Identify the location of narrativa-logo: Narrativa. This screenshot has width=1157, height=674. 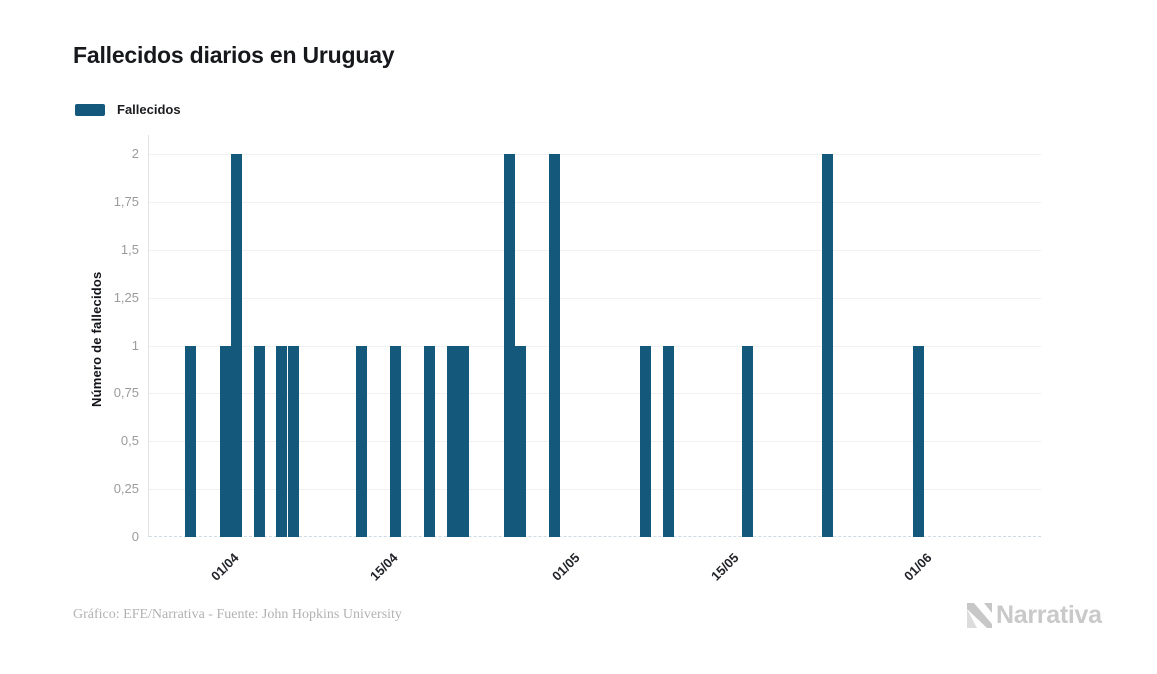
(1034, 615).